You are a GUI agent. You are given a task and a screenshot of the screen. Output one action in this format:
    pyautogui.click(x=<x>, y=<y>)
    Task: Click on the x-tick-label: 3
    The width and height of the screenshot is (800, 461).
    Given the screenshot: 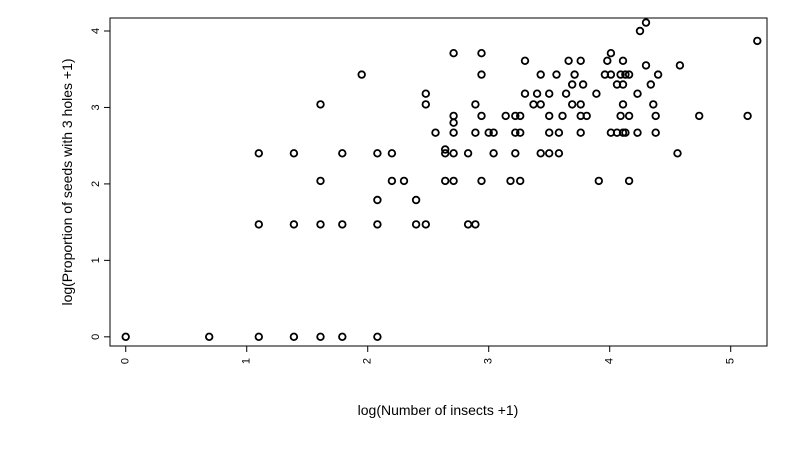 What is the action you would take?
    pyautogui.click(x=489, y=361)
    